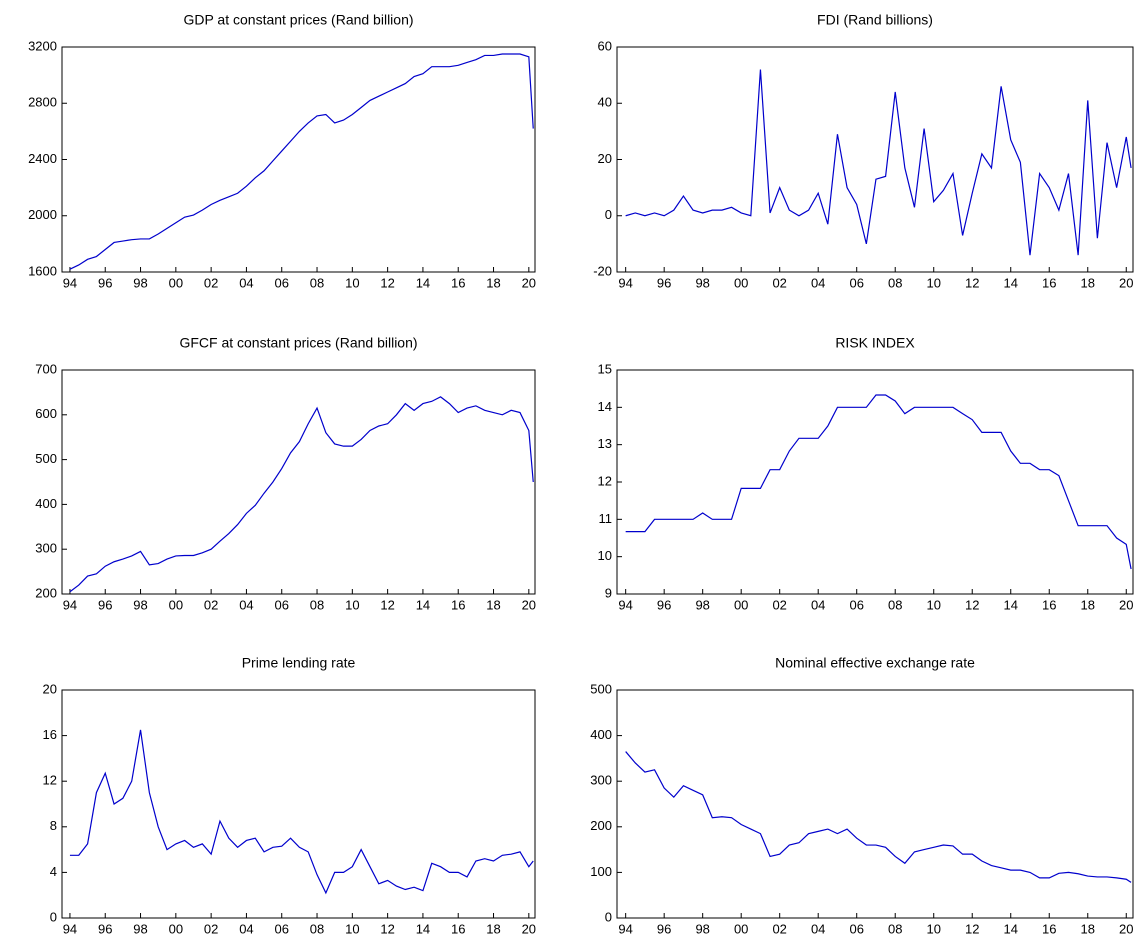  Describe the element at coordinates (298, 343) in the screenshot. I see `chart-title: GFCF at constant prices (Rand billion)` at that location.